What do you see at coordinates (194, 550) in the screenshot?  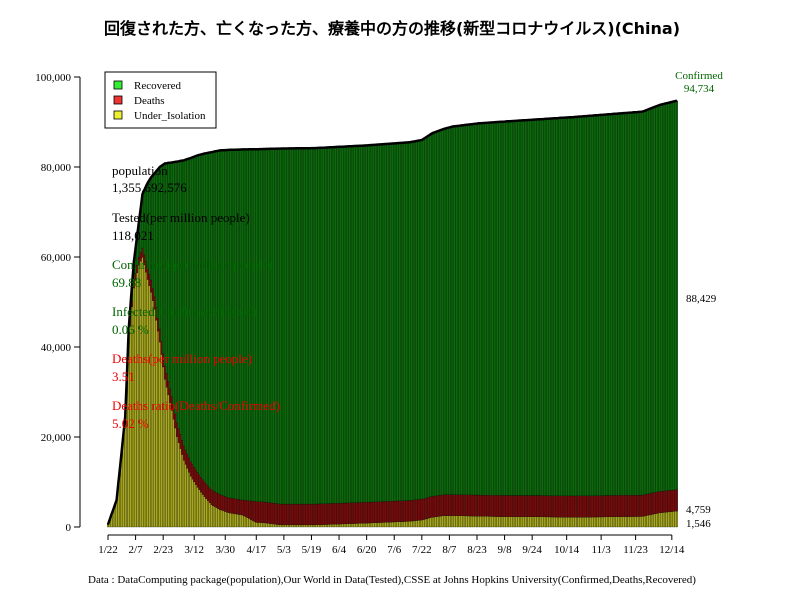 I see `x-tick-label: 3/12` at bounding box center [194, 550].